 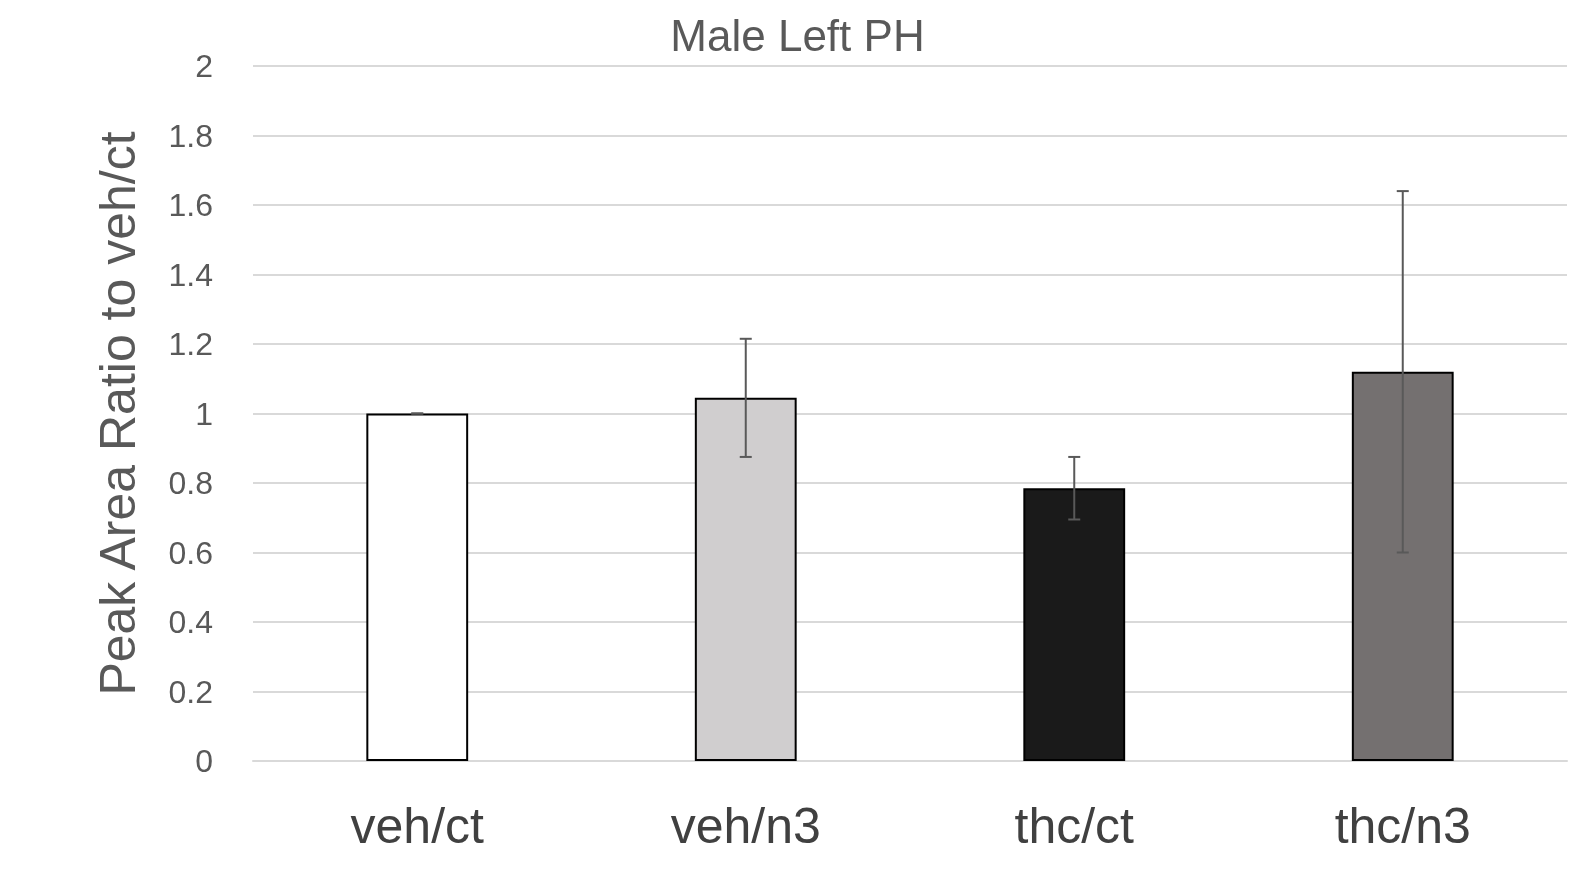 What do you see at coordinates (190, 274) in the screenshot?
I see `y-tick-label: 1.4` at bounding box center [190, 274].